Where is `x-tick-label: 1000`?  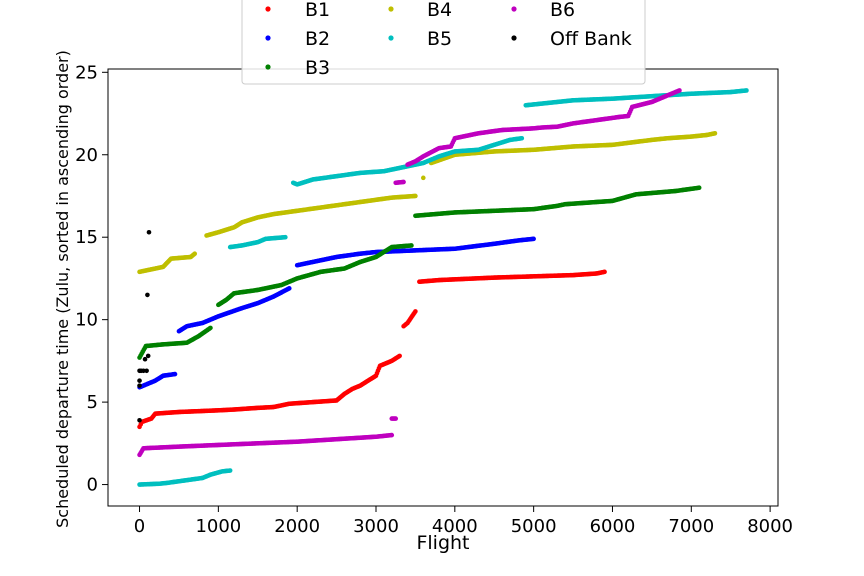 x-tick-label: 1000 is located at coordinates (218, 526).